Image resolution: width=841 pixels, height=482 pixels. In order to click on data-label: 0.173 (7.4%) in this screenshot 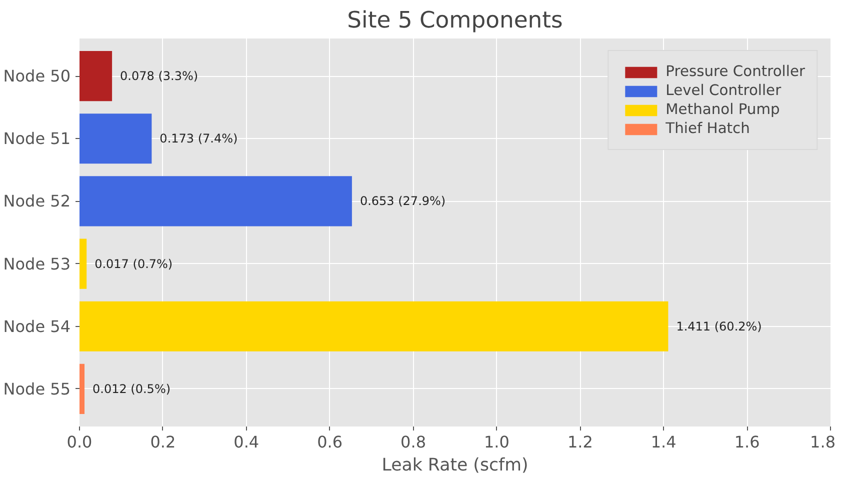, I will do `click(199, 139)`.